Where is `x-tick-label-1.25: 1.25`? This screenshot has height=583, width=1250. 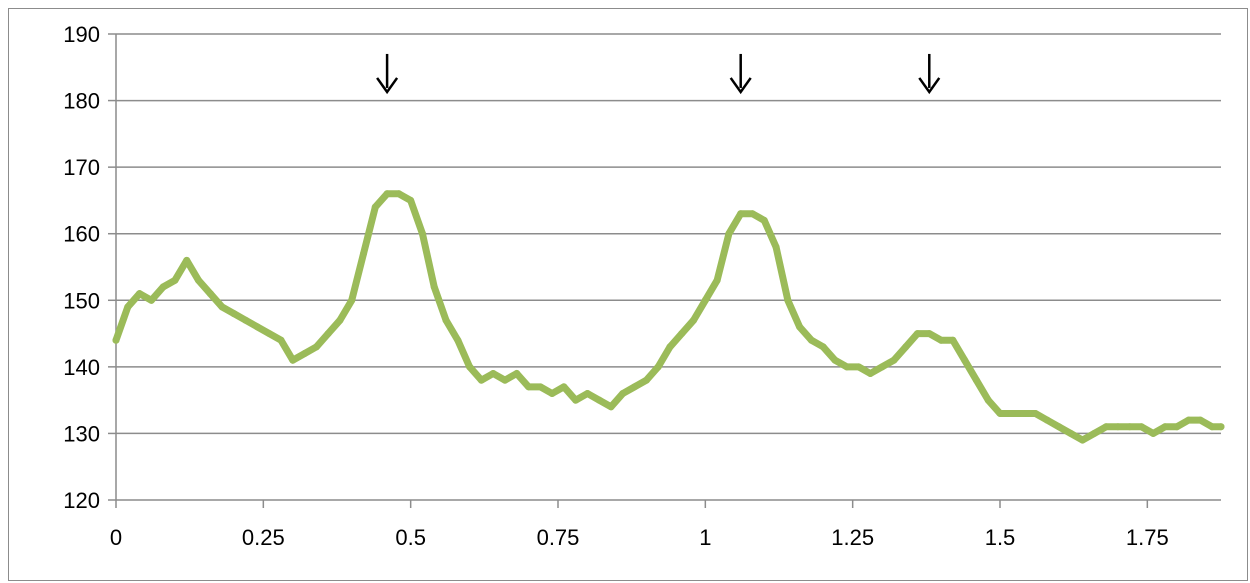
x-tick-label-1.25: 1.25 is located at coordinates (852, 537).